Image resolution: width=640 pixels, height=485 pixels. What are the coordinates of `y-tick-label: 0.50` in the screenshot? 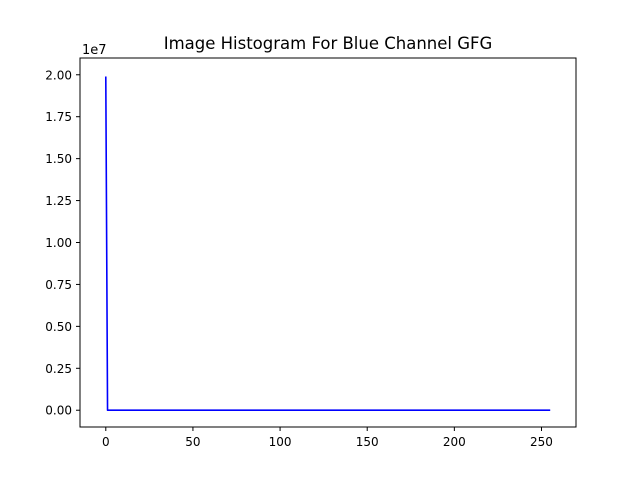 It's located at (58, 327).